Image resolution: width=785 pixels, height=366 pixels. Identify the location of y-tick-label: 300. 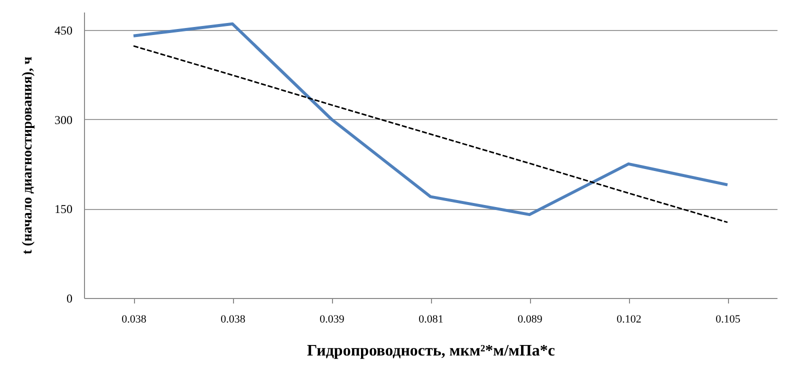
(63, 119).